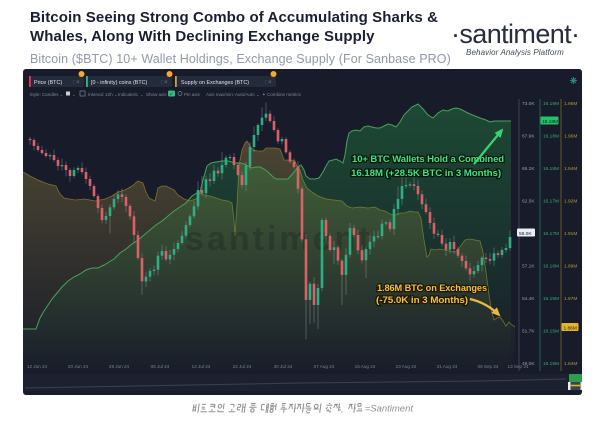 The height and width of the screenshot is (423, 600). I want to click on svg-text: =Santiment, so click(389, 409).